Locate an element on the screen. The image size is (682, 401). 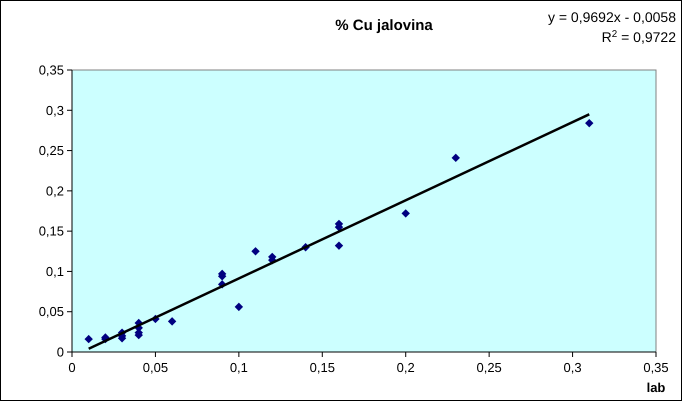
x-tick-label: 0,35 is located at coordinates (656, 367).